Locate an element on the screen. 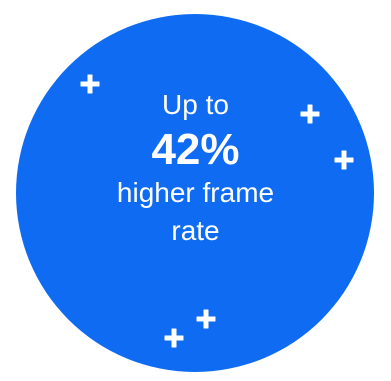  badge-line-rate: rate is located at coordinates (195, 230).